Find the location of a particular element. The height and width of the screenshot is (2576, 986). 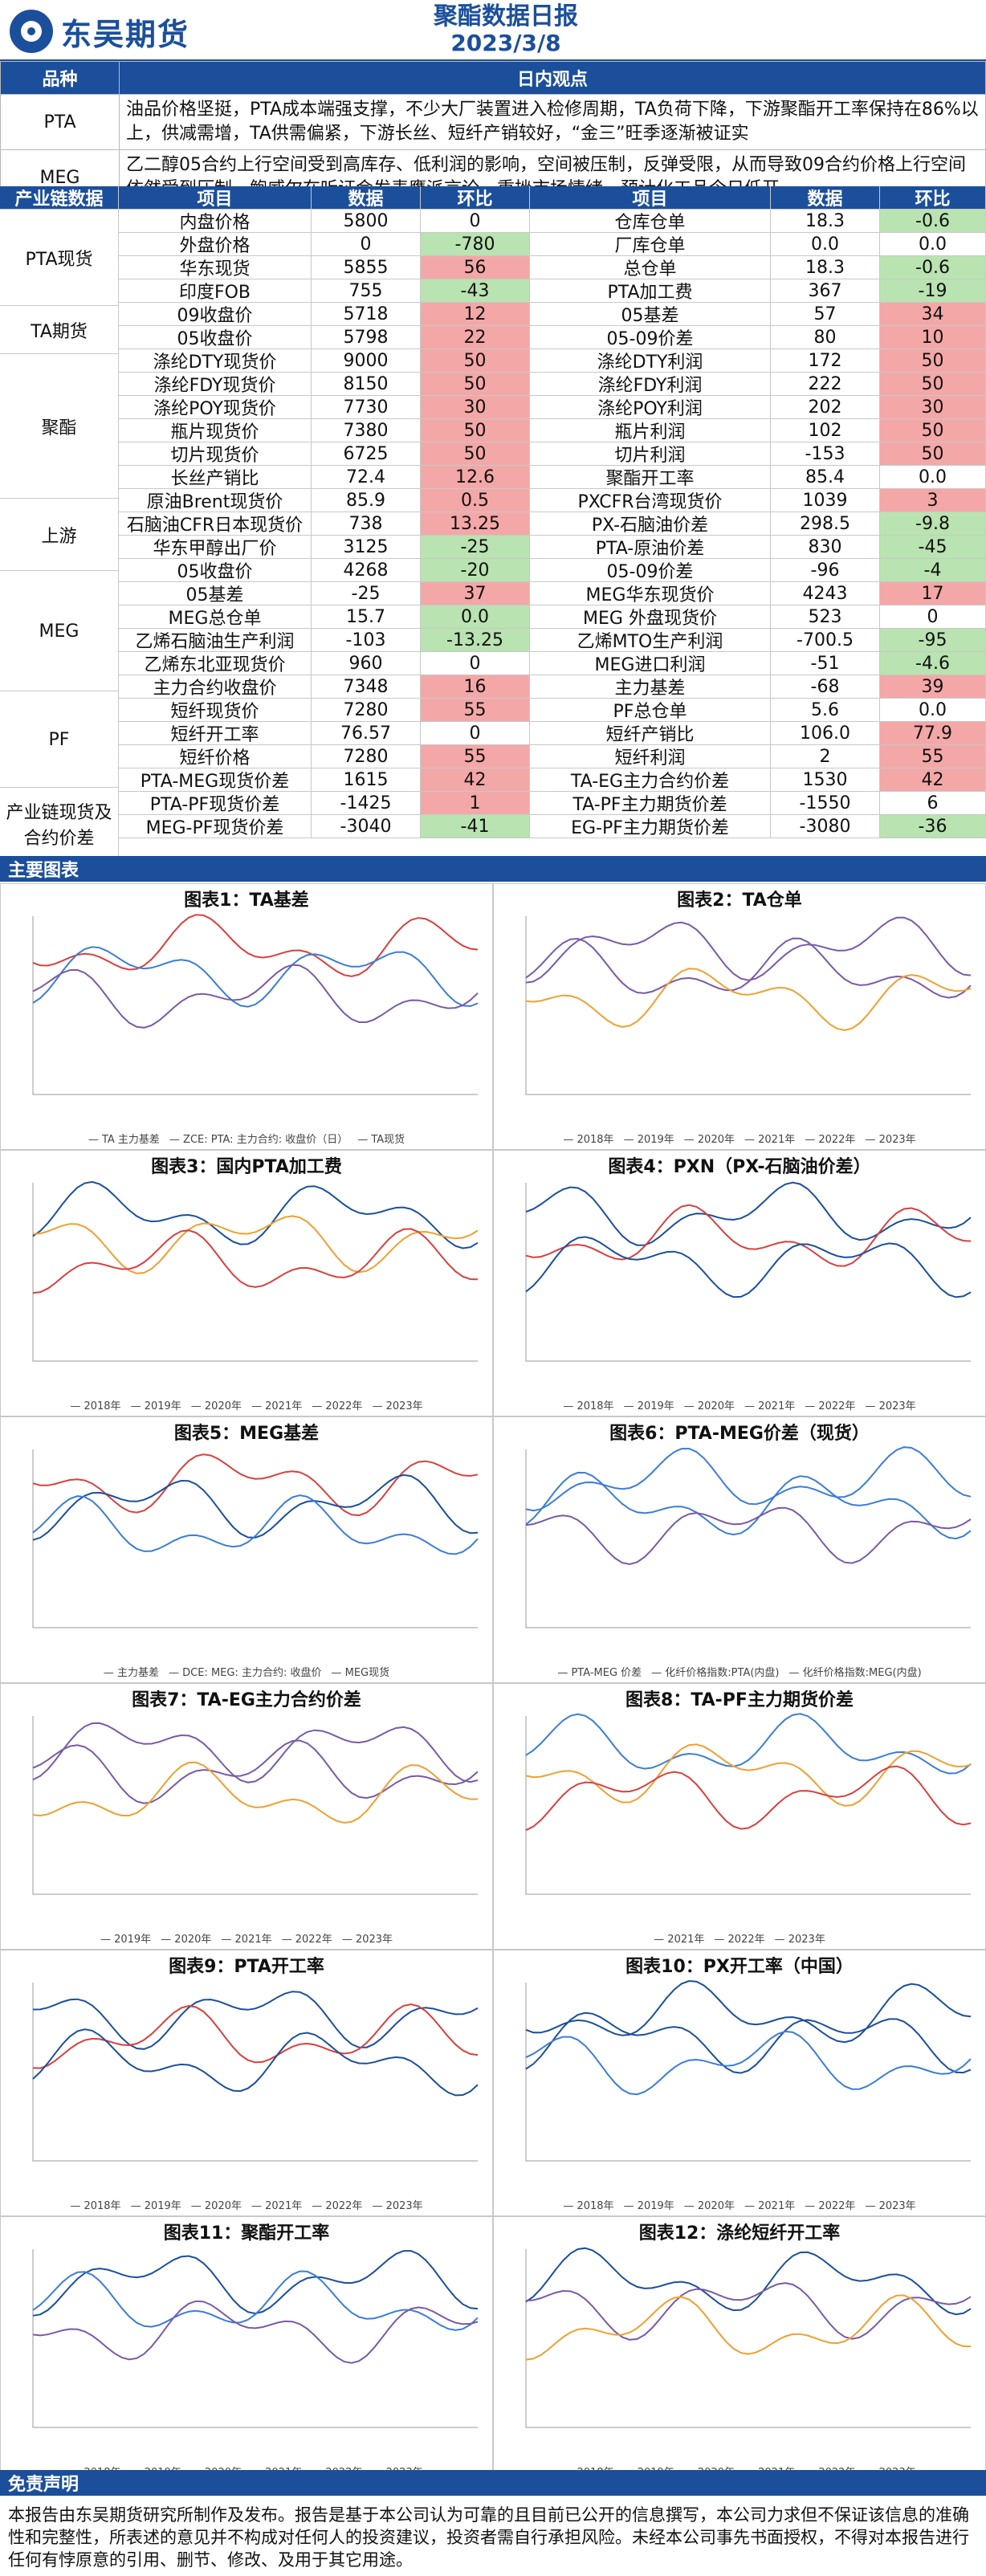

overview-header: 品种 日内观点 is located at coordinates (493, 78).